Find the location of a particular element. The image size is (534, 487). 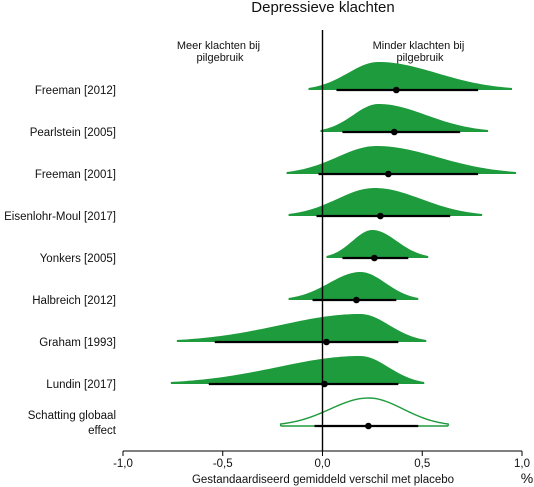

study-label-line: Halbreich [2012] is located at coordinates (74, 301).